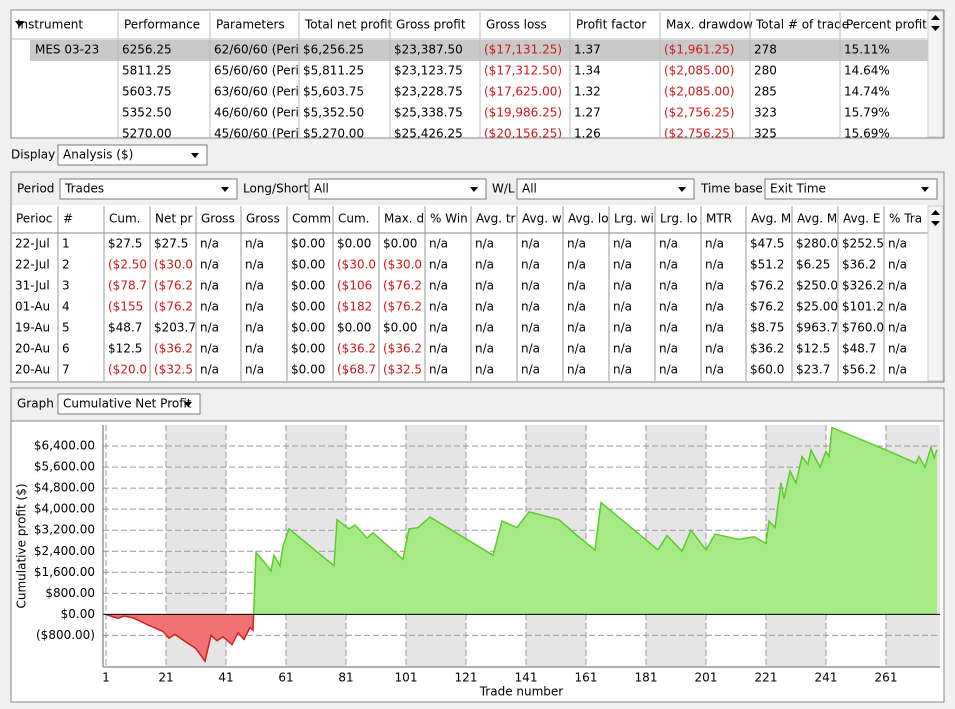  What do you see at coordinates (66, 328) in the screenshot?
I see `cell: 5` at bounding box center [66, 328].